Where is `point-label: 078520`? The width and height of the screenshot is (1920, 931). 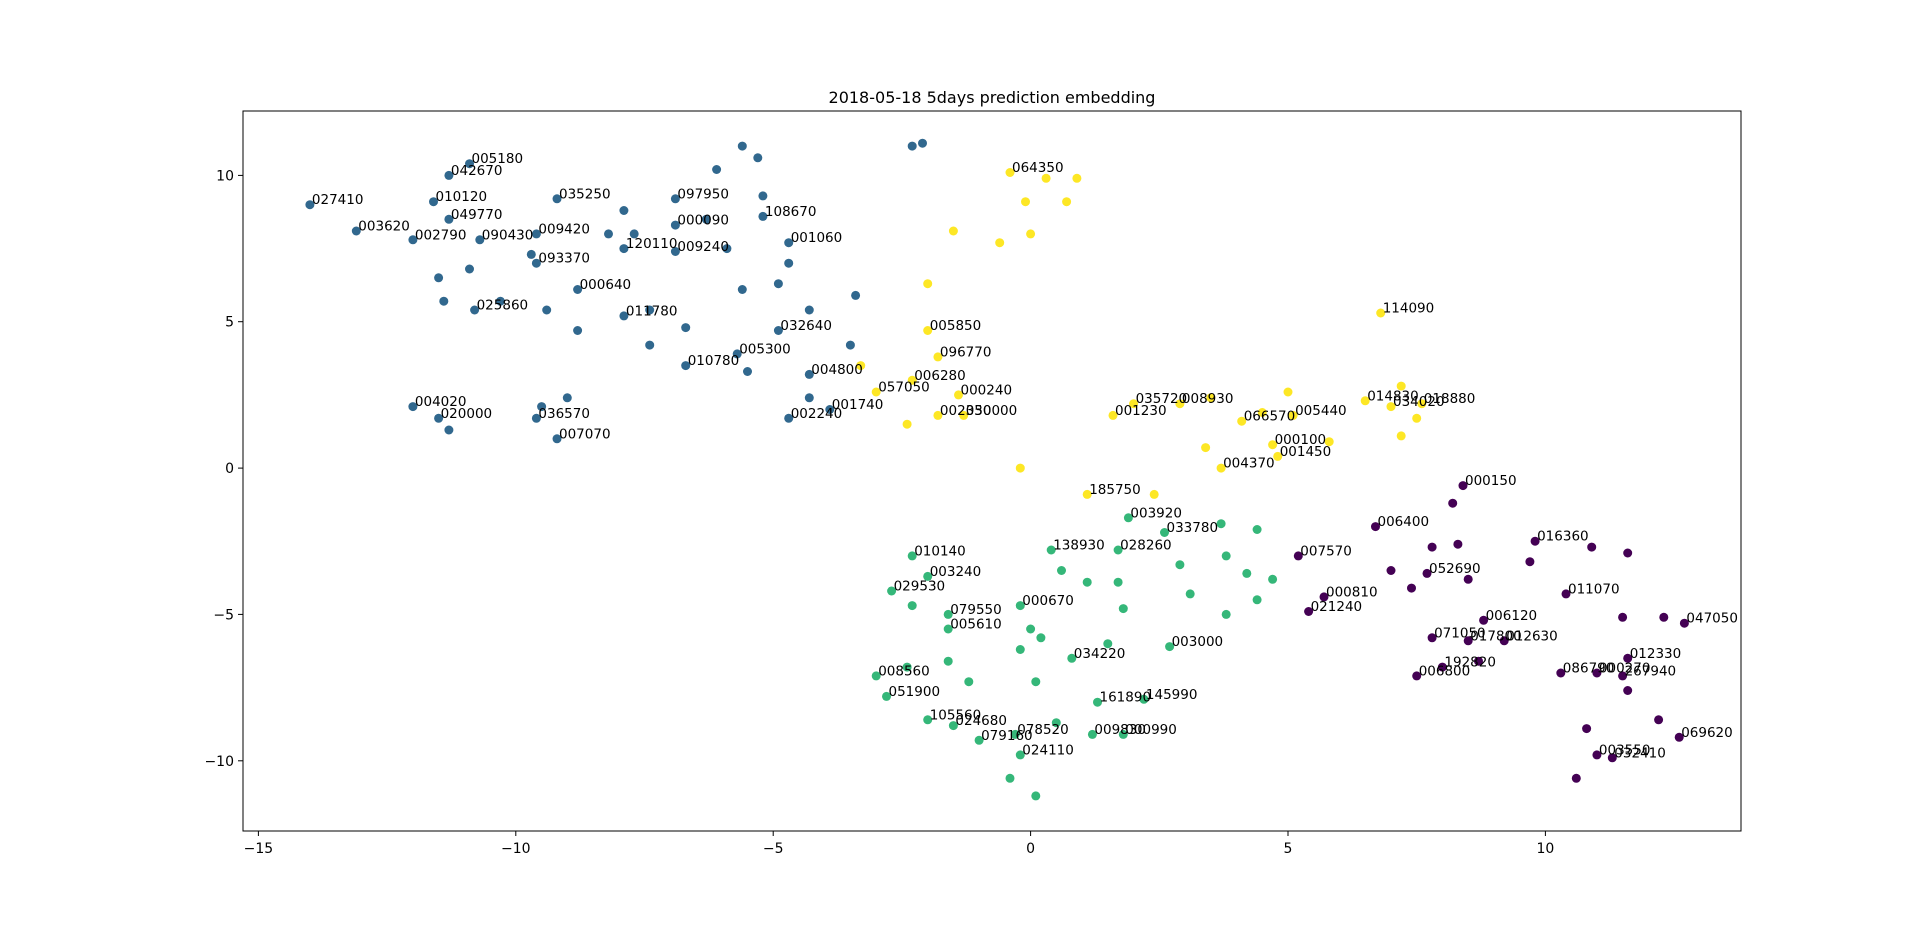 point-label: 078520 is located at coordinates (1043, 730).